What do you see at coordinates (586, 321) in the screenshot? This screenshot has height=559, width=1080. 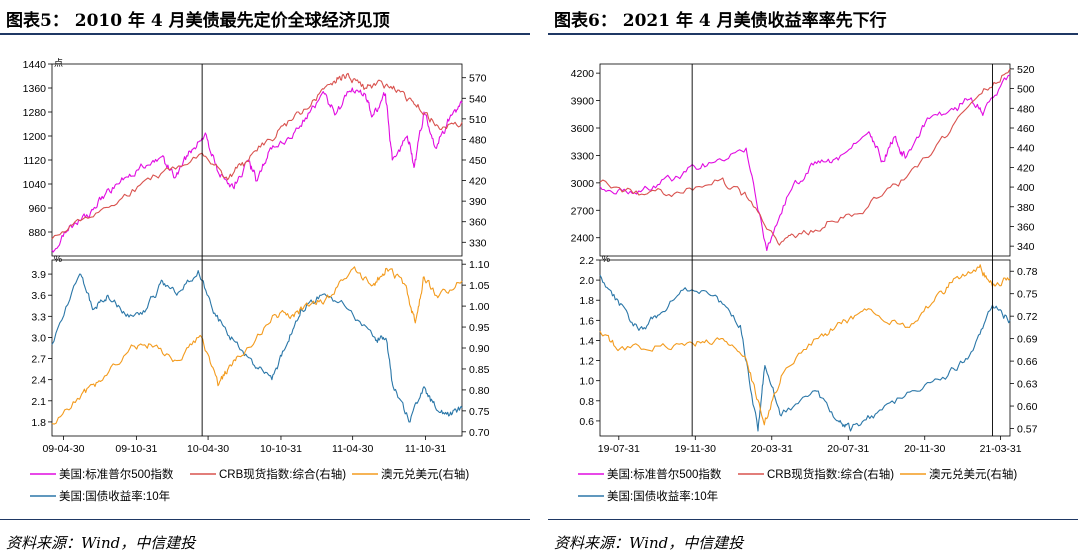 I see `y-tick-label-left: 1.6` at bounding box center [586, 321].